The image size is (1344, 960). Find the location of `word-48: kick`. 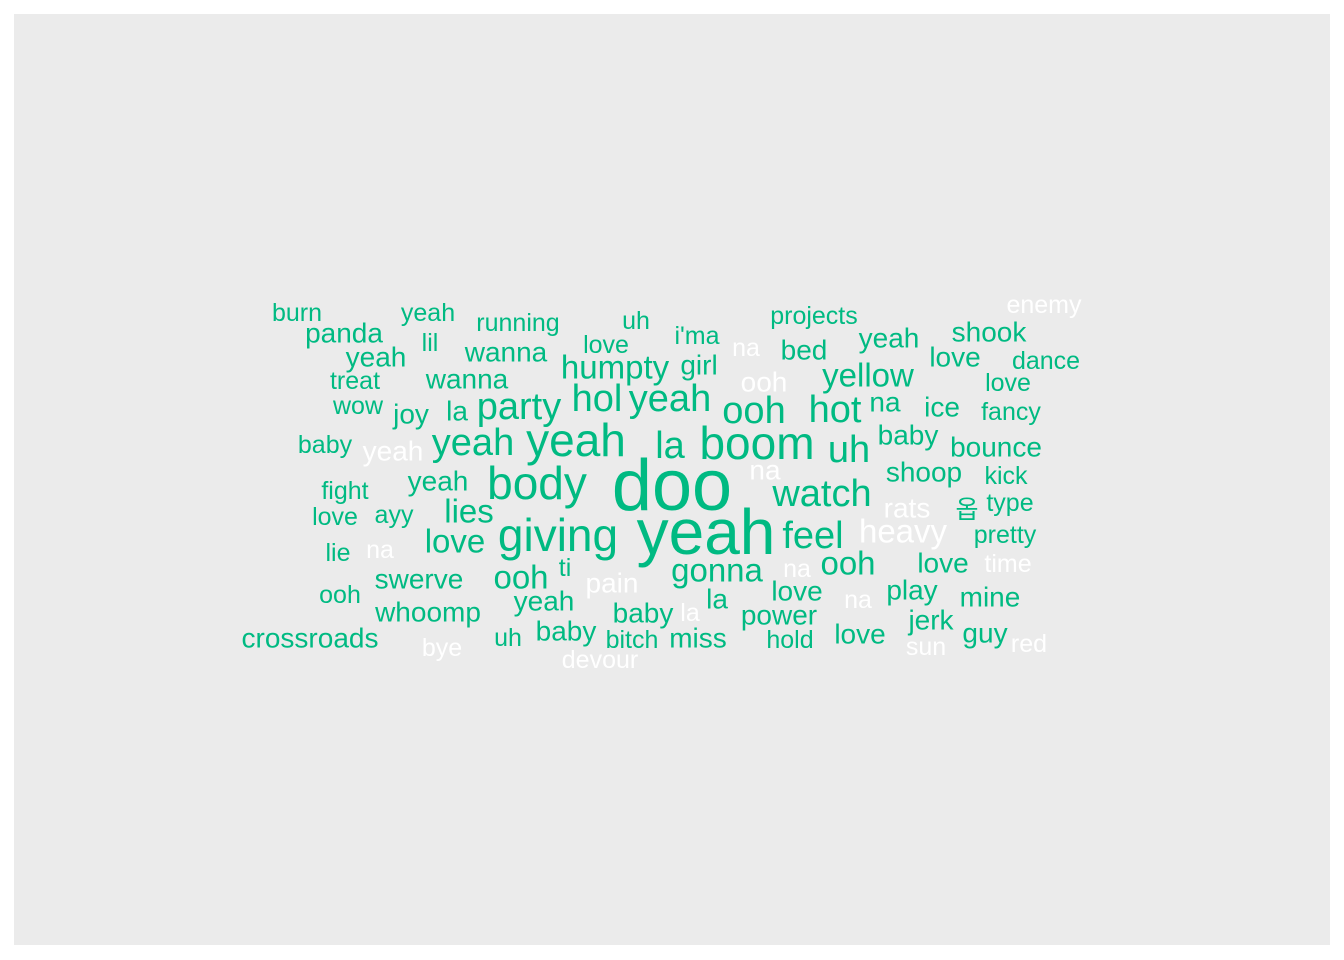

word-48: kick is located at coordinates (1006, 476).